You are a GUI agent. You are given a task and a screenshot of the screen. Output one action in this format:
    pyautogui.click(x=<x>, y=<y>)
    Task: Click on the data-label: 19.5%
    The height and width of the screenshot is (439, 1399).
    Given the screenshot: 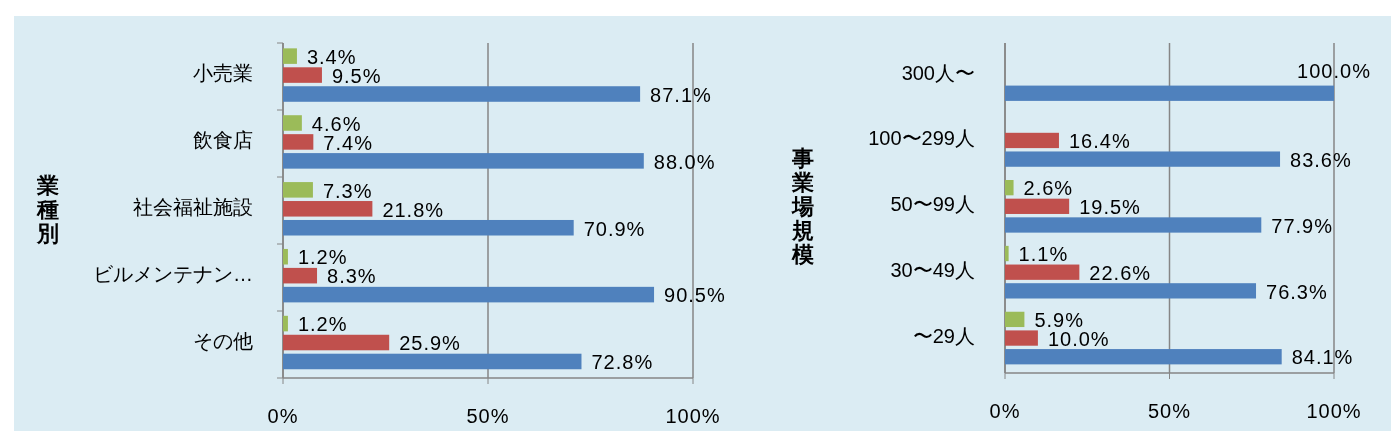 What is the action you would take?
    pyautogui.click(x=1110, y=206)
    